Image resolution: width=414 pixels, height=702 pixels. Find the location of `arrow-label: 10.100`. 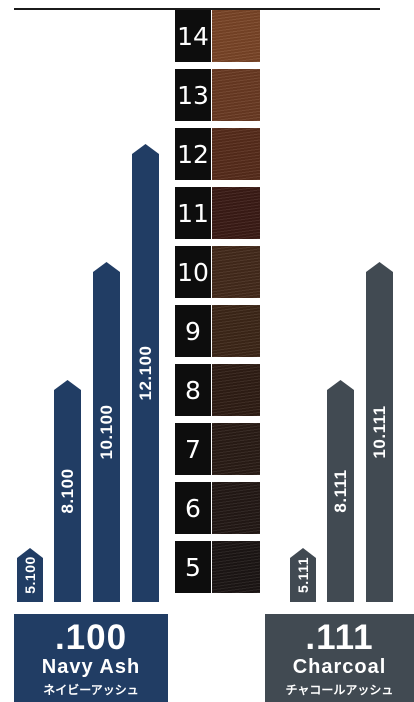

arrow-label: 10.100 is located at coordinates (106, 432).